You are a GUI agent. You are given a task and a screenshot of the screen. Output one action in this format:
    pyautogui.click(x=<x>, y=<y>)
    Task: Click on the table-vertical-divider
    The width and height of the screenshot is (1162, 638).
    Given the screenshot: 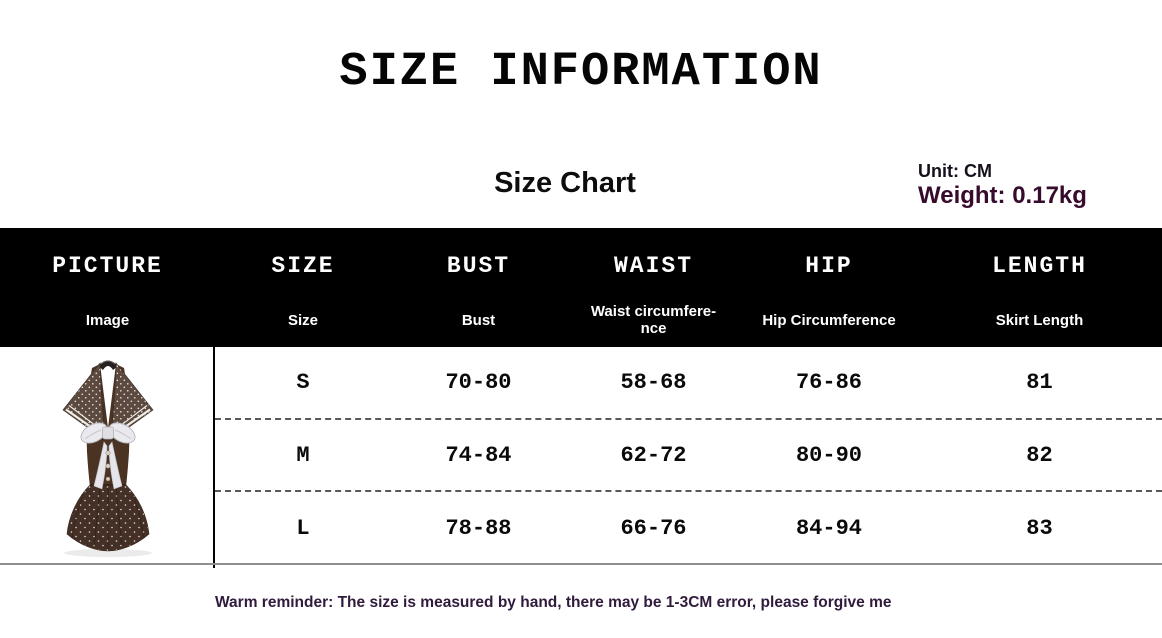 What is the action you would take?
    pyautogui.click(x=214, y=457)
    